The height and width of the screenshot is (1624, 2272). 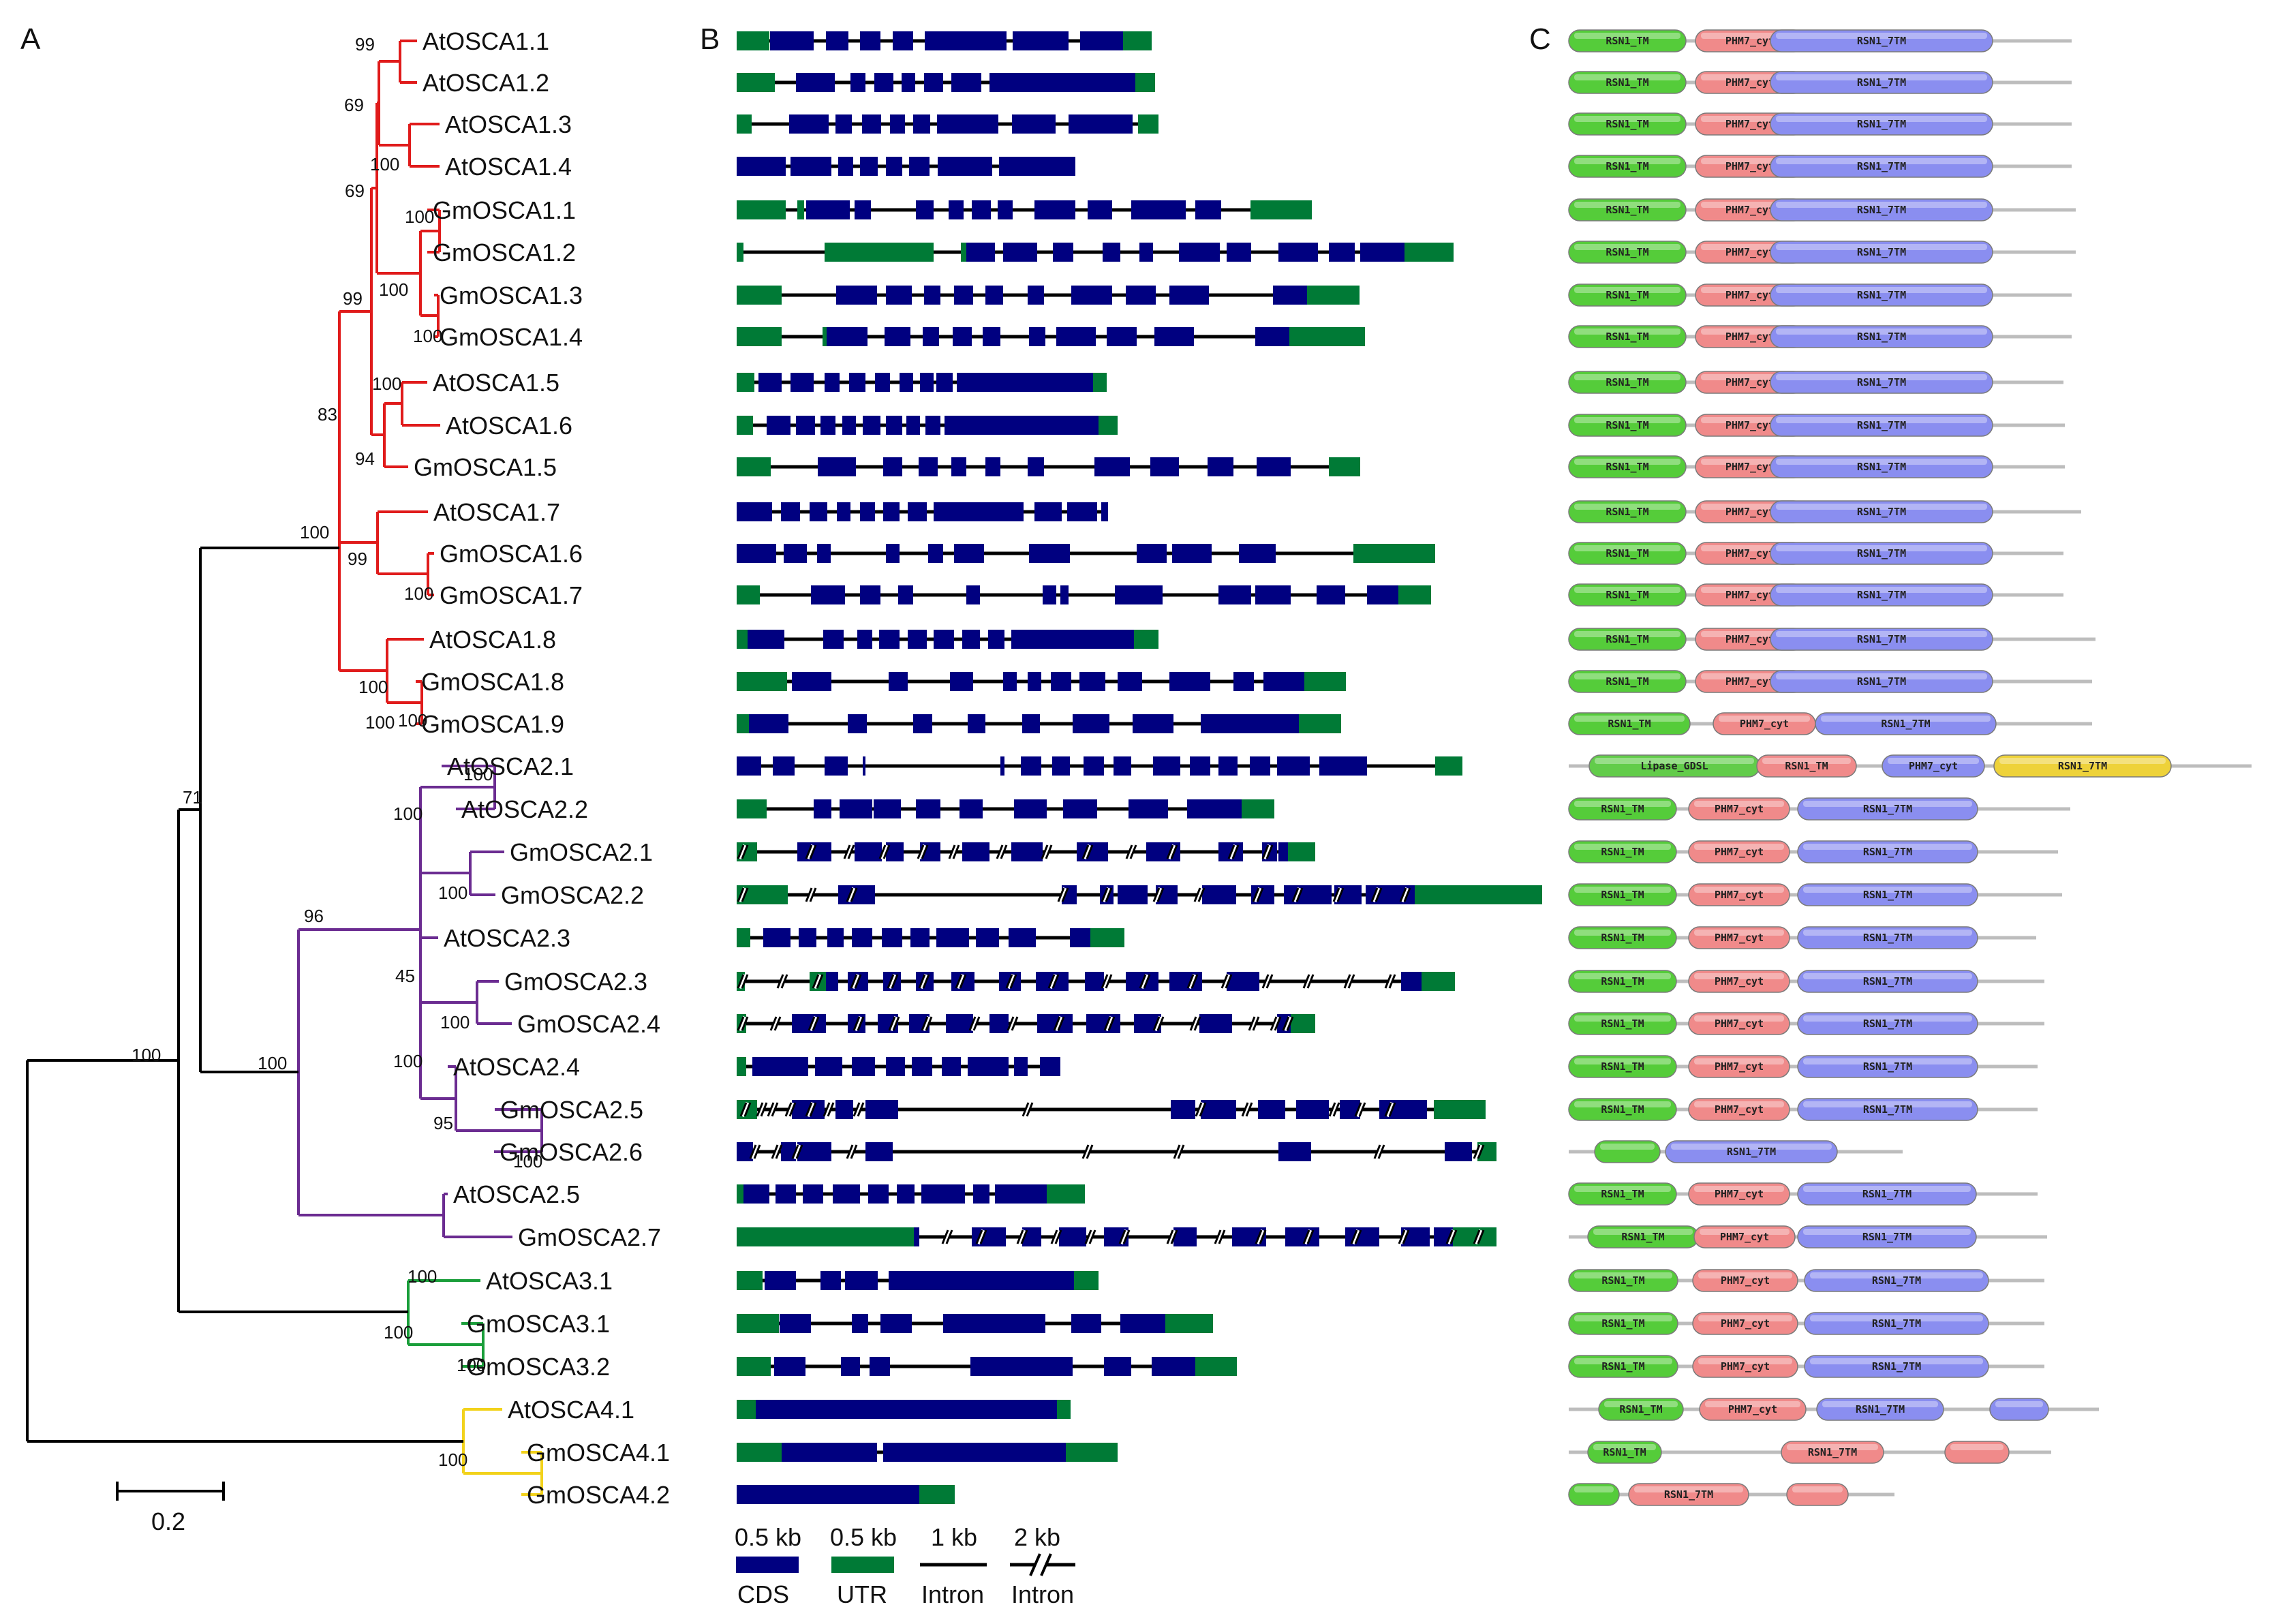 What do you see at coordinates (1674, 766) in the screenshot?
I see `lipase-gdsl-domain: Lipase_GDSL` at bounding box center [1674, 766].